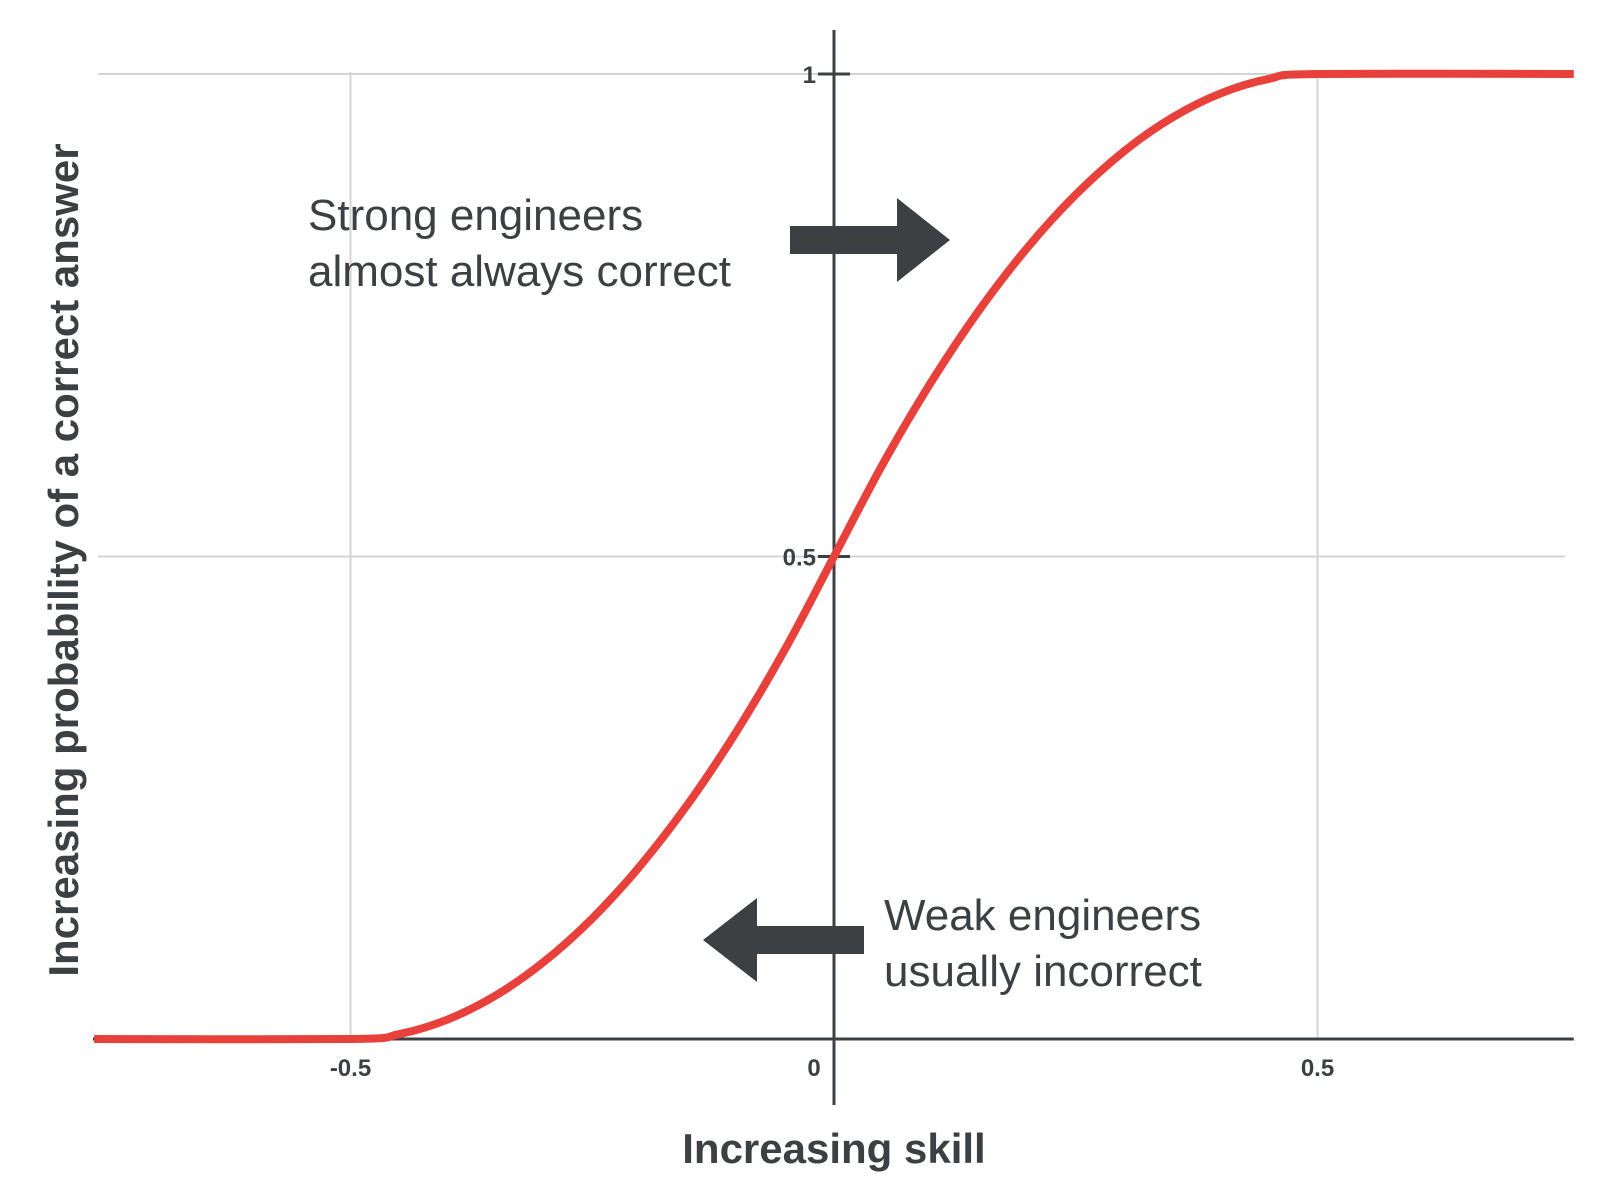  I want to click on annotation-strong-line-2: almost always correct, so click(519, 271).